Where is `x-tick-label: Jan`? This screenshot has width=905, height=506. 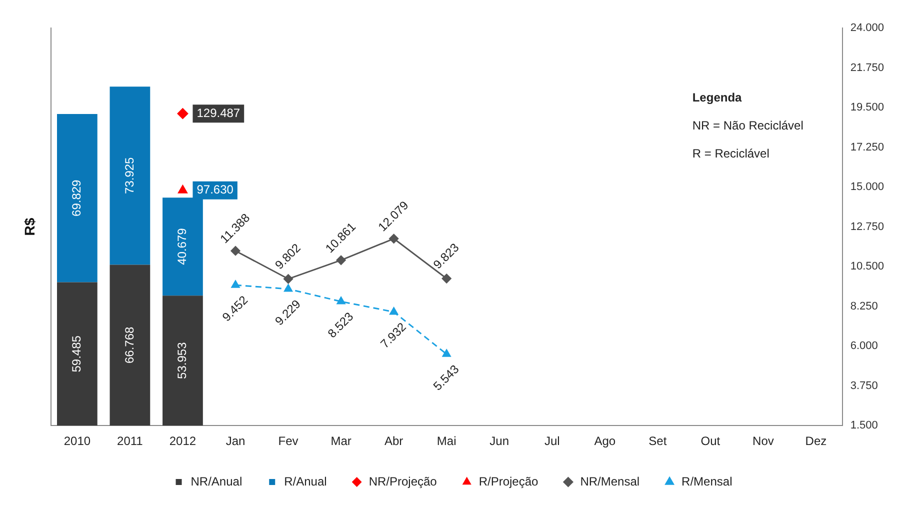
x-tick-label: Jan is located at coordinates (236, 441).